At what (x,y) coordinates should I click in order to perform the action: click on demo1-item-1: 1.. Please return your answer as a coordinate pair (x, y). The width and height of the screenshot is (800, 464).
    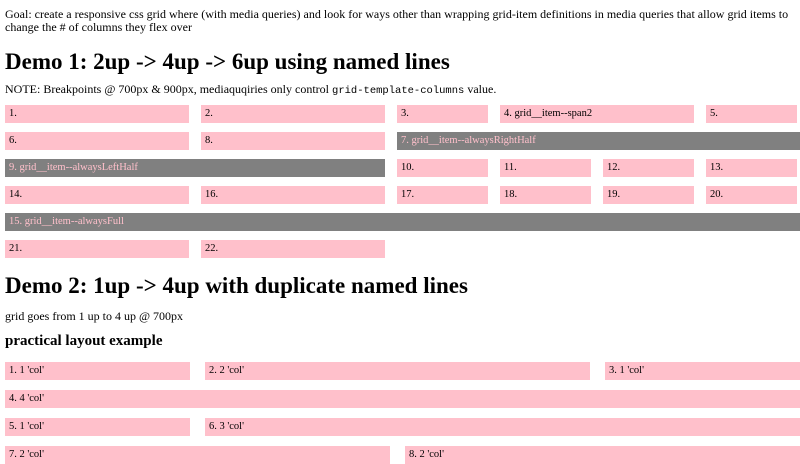
    Looking at the image, I should click on (97, 114).